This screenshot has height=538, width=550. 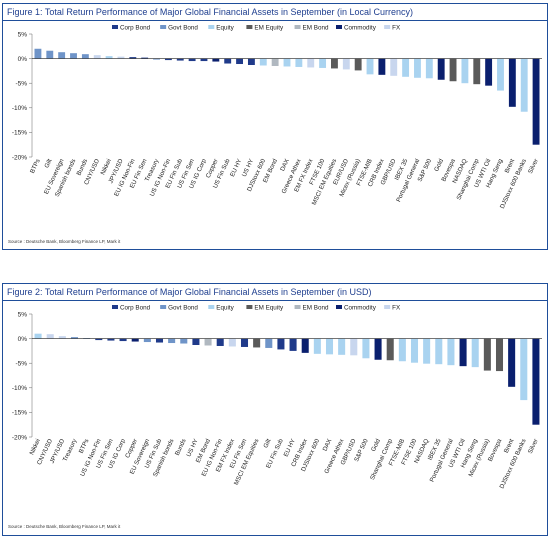 I want to click on bar-gbp-usd, so click(x=394, y=67).